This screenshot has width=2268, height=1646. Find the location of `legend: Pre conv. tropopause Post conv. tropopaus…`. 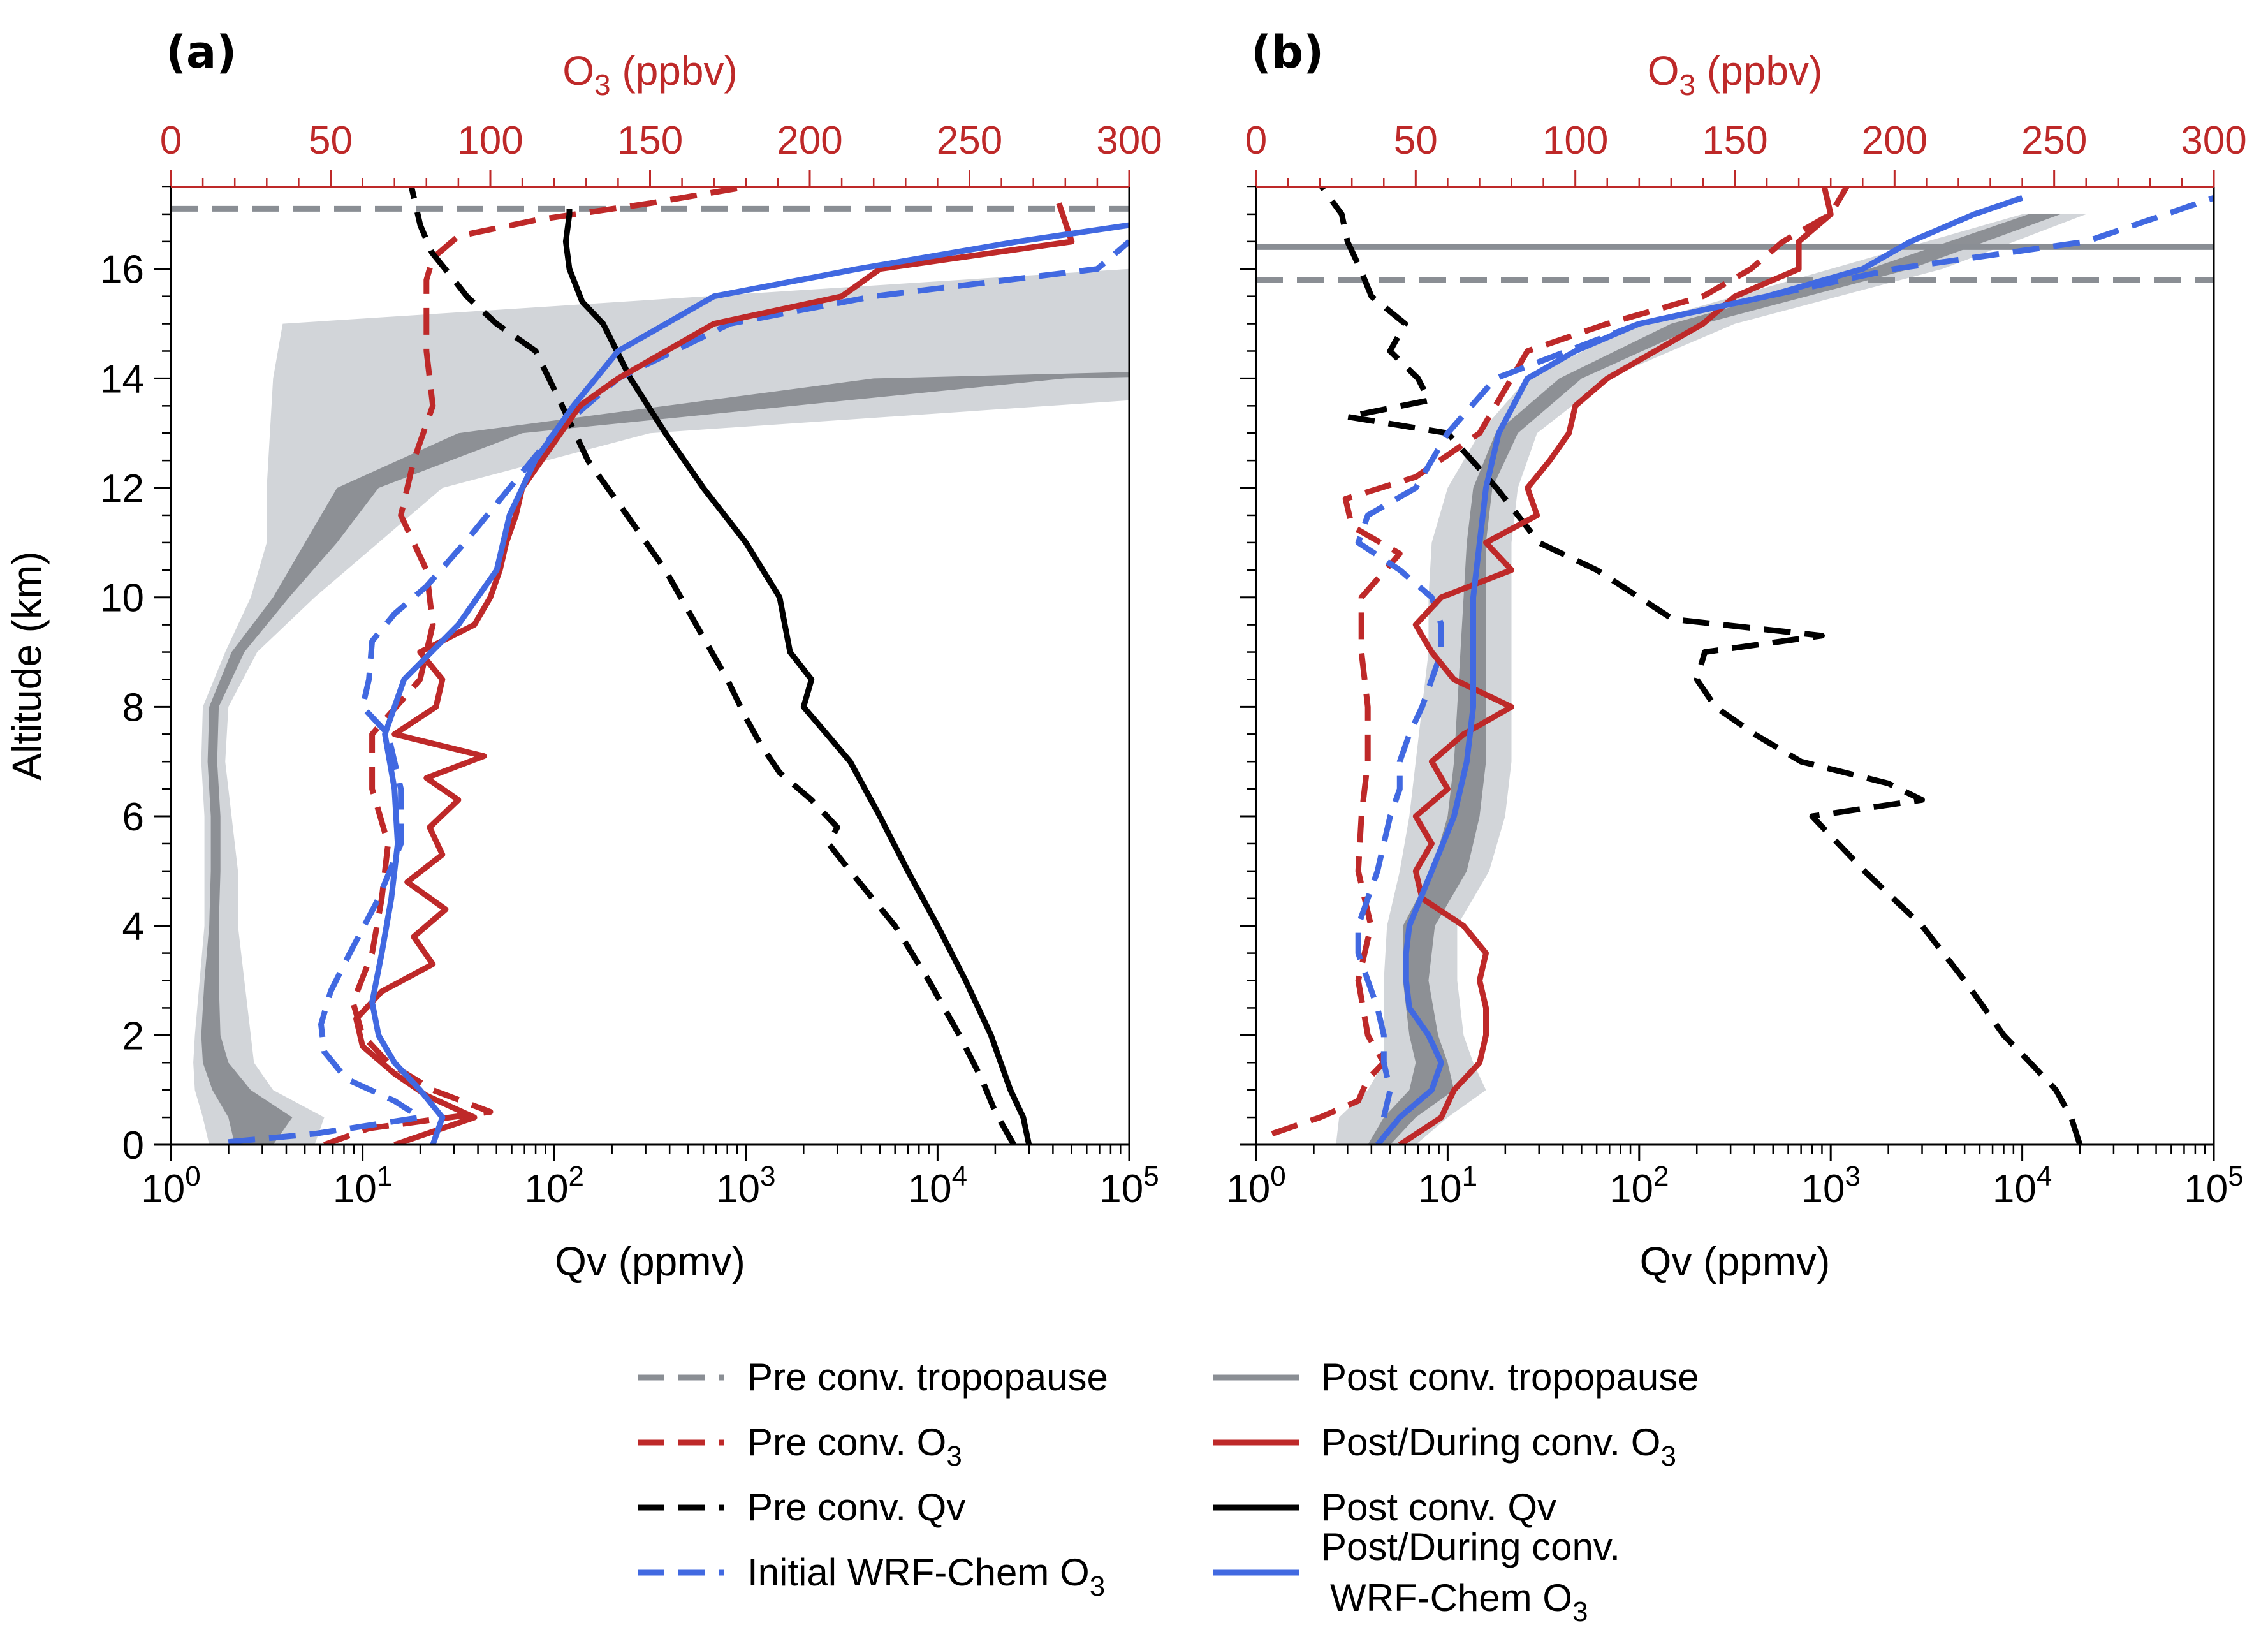

legend: Pre conv. tropopause Post conv. tropopaus… is located at coordinates (1168, 1492).